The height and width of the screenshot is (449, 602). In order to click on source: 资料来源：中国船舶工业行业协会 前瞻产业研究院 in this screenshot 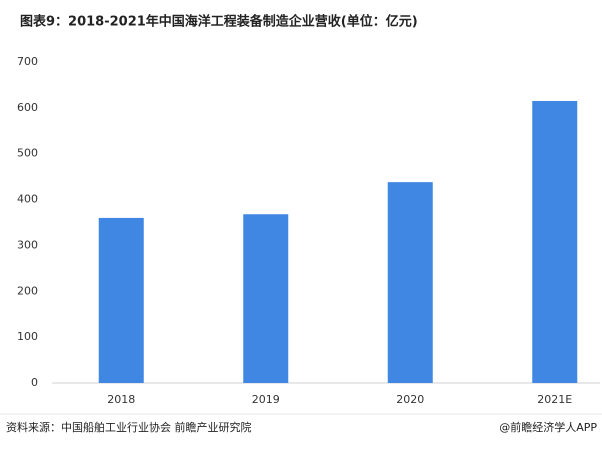, I will do `click(129, 427)`.